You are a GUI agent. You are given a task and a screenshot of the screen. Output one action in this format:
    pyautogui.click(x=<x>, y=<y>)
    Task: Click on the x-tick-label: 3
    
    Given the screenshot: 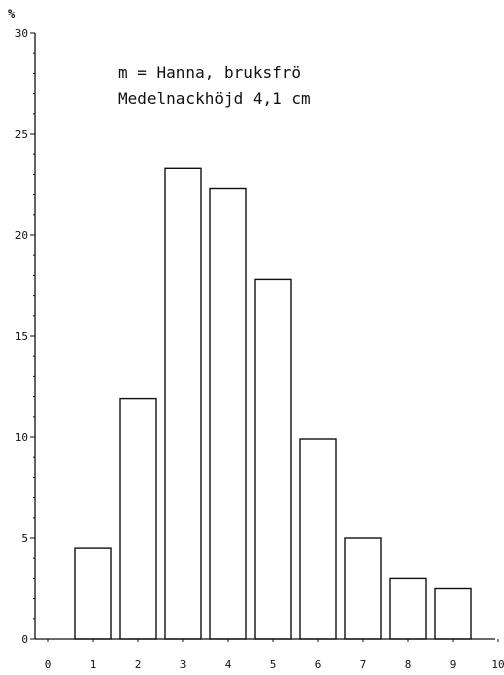 What is the action you would take?
    pyautogui.click(x=183, y=664)
    